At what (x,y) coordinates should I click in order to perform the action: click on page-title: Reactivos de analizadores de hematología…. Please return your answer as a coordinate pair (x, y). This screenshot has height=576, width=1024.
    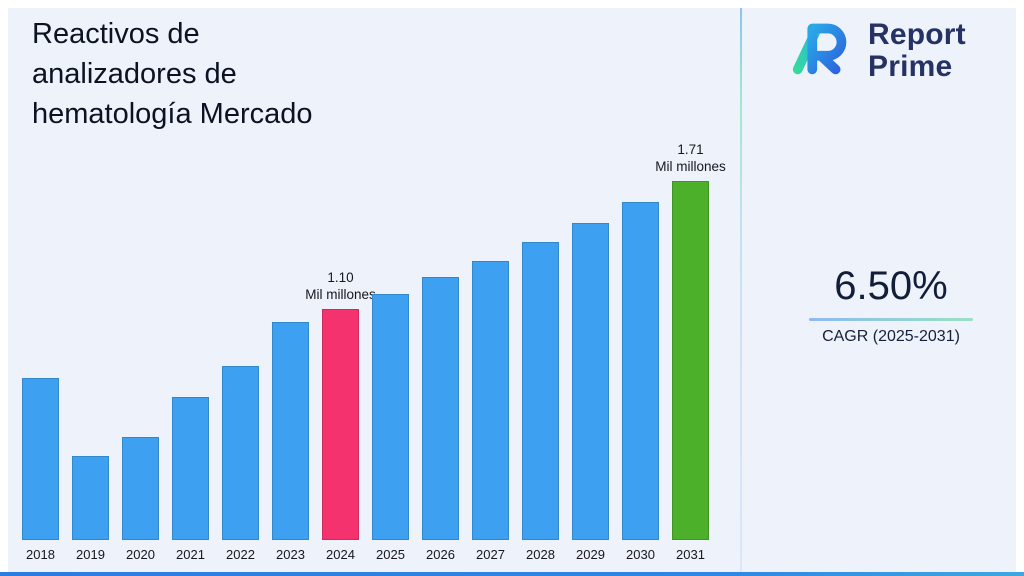
    Looking at the image, I should click on (172, 74).